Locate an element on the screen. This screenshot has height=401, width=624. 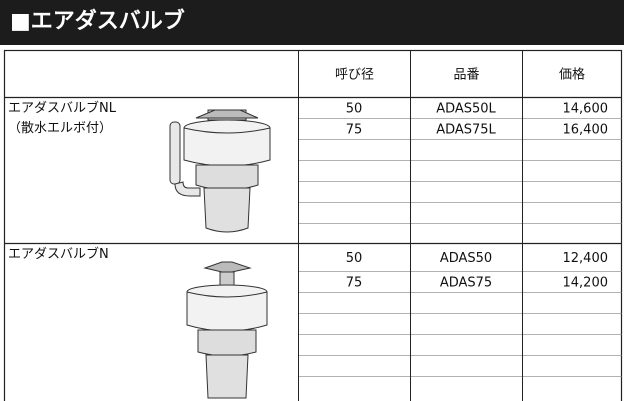
product-name: エアダスバルブN is located at coordinates (58, 254).